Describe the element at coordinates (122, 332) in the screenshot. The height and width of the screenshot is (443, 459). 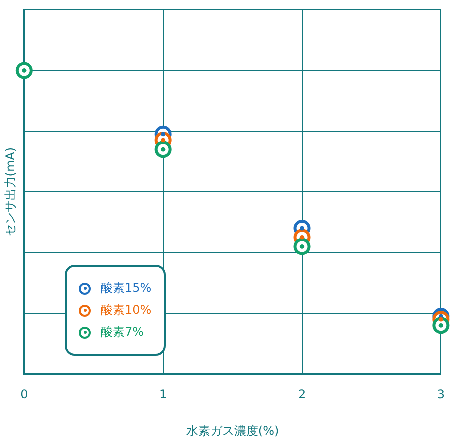
I see `legend-label: 酸素7%` at that location.